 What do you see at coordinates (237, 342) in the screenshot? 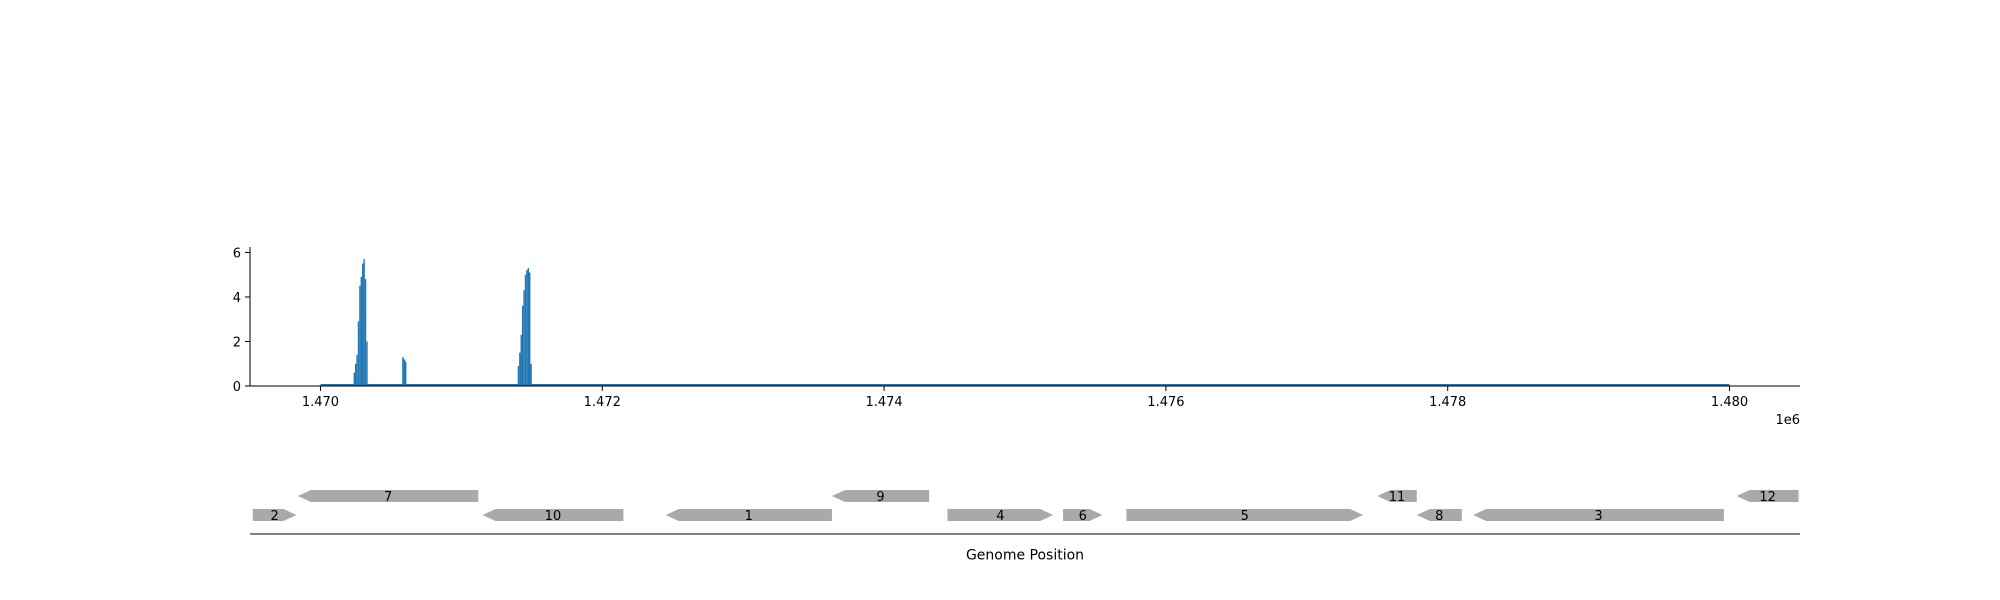
I see `y-tick-label: 2` at bounding box center [237, 342].